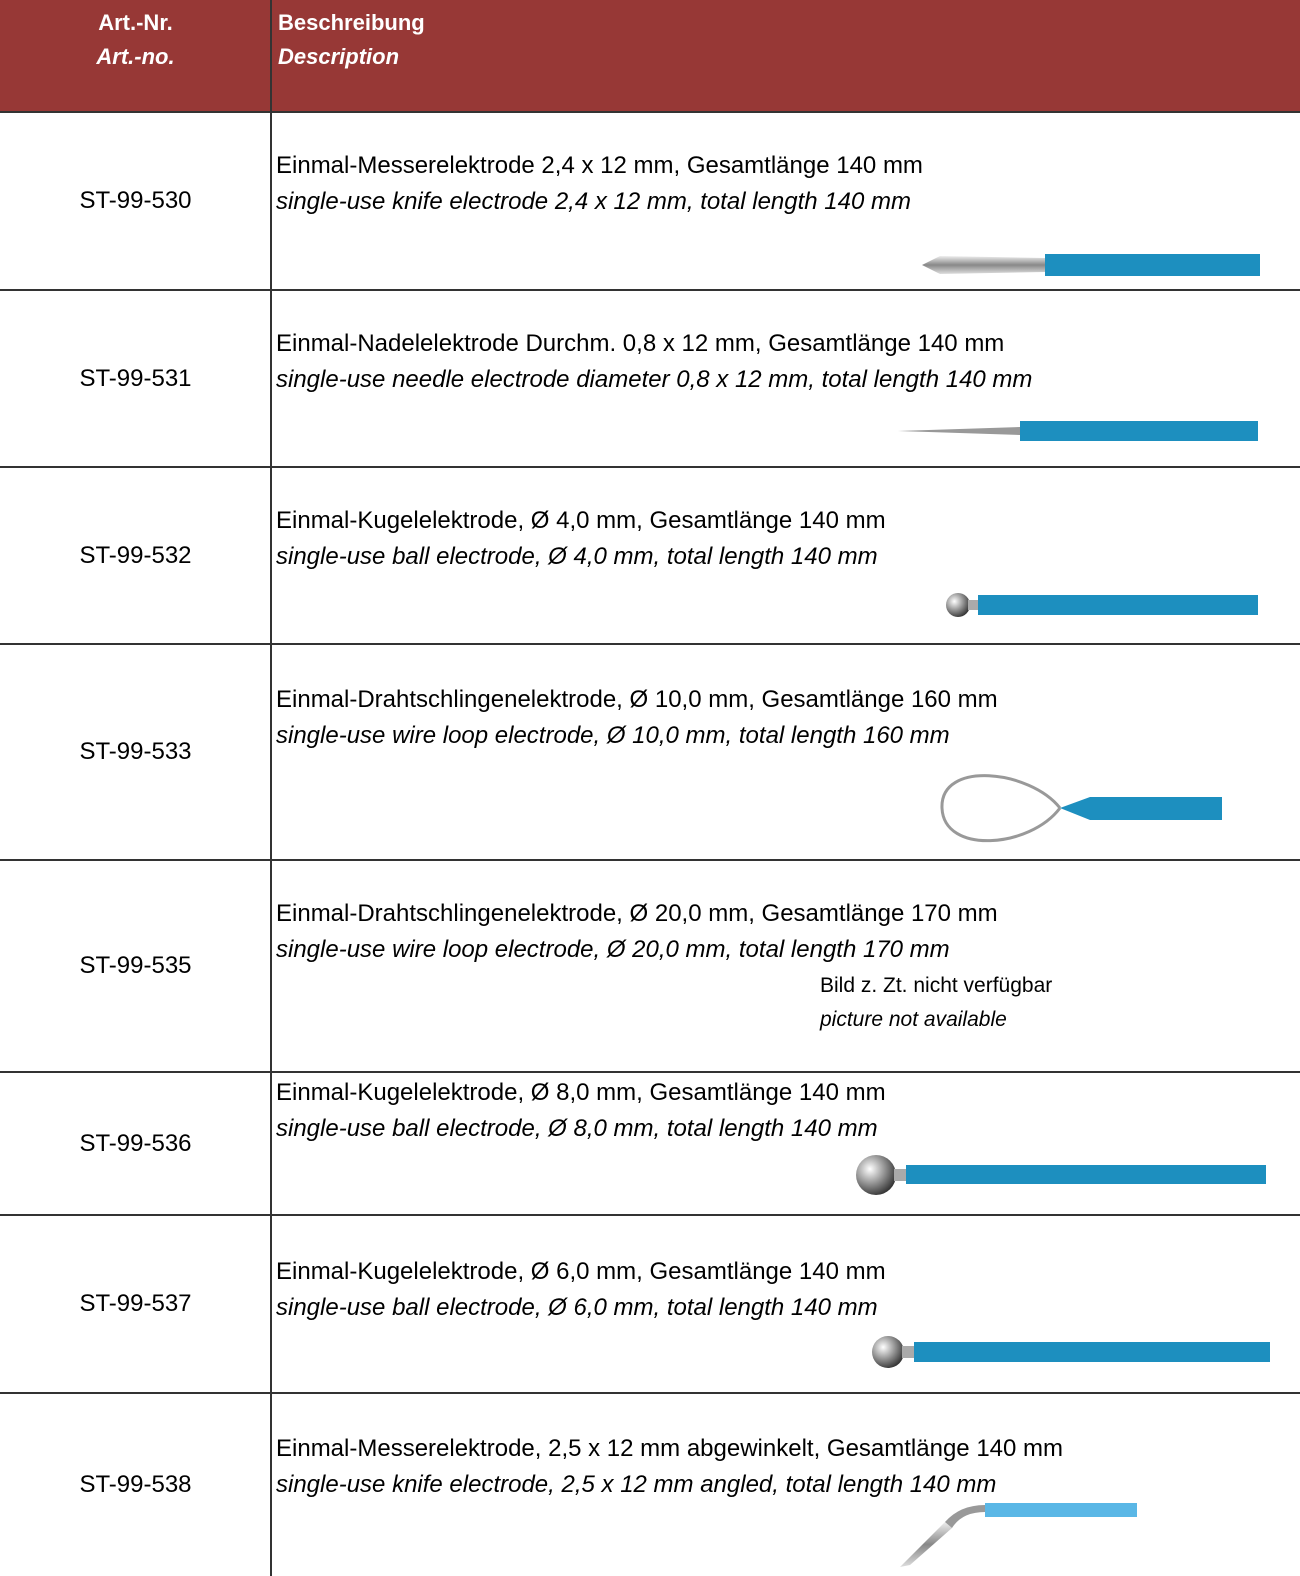  I want to click on header-divider, so click(650, 112).